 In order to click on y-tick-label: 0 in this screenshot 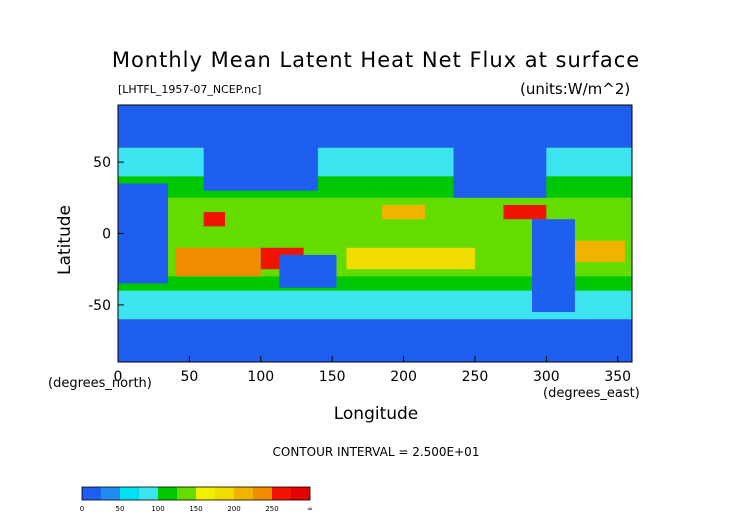, I will do `click(106, 235)`.